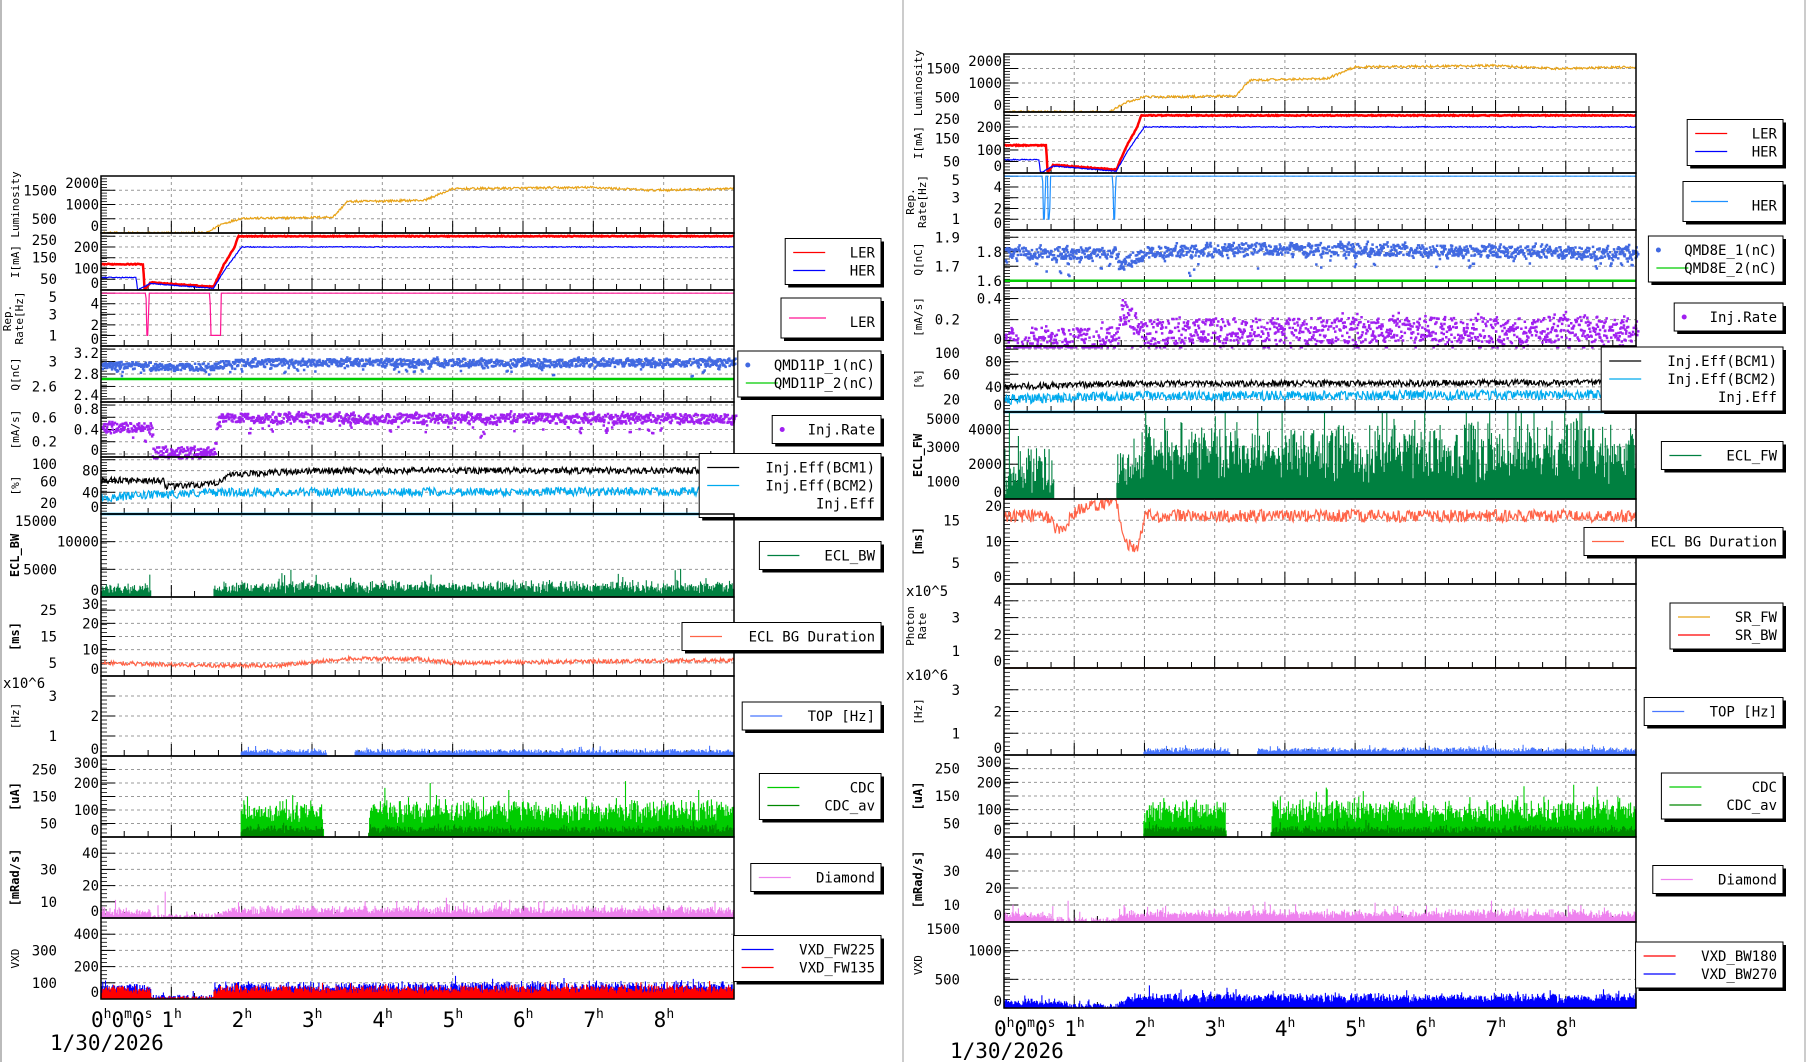  Describe the element at coordinates (1751, 457) in the screenshot. I see `legend-label: ECL_FW` at that location.